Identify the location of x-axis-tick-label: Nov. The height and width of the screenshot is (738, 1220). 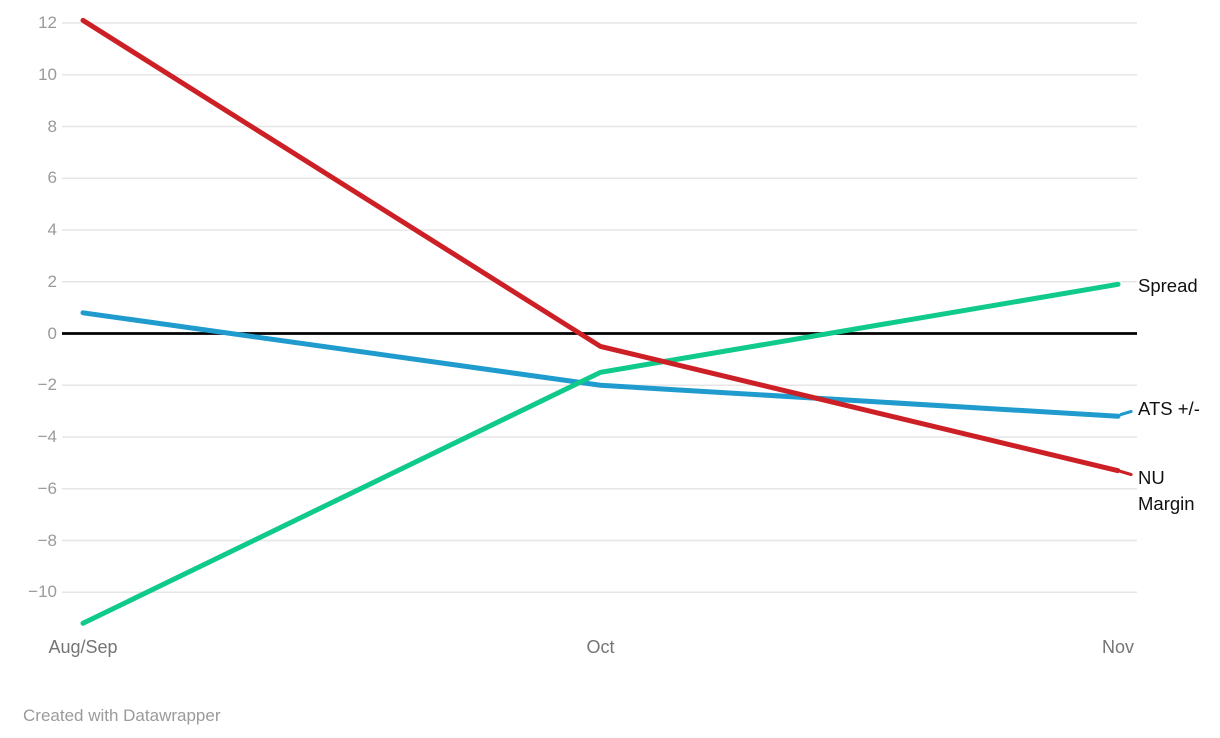
(1118, 647).